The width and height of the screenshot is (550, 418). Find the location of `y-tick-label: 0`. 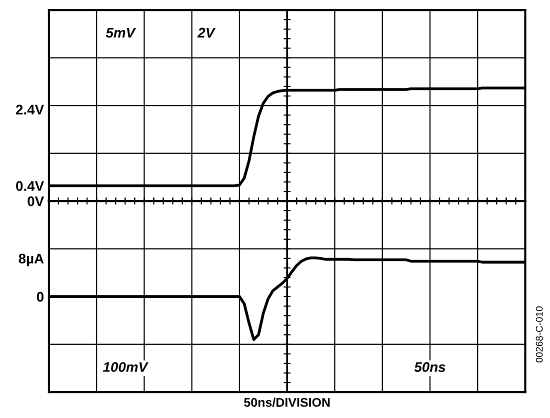

y-tick-label: 0 is located at coordinates (40, 297).